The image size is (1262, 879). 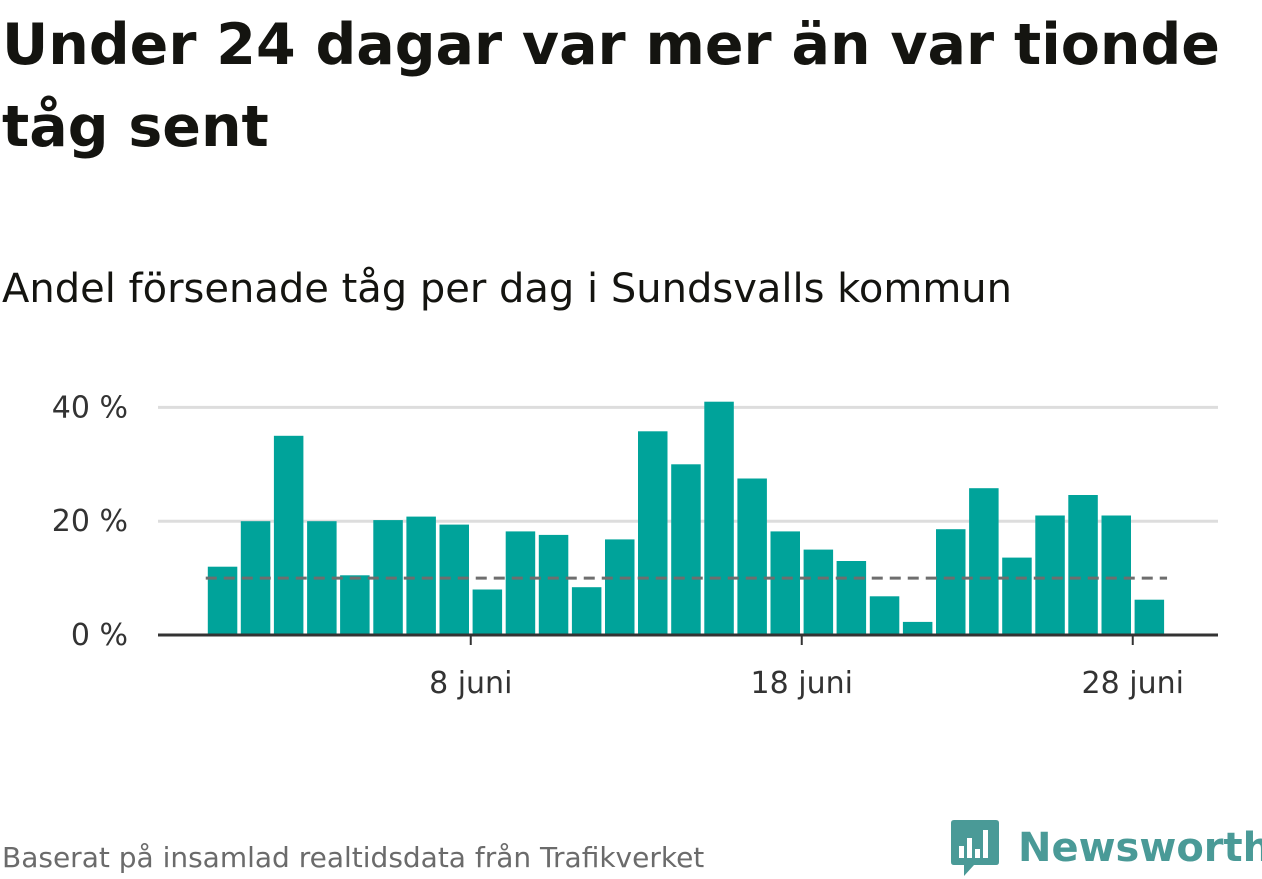 I want to click on brand: Newsworthy, so click(x=1106, y=848).